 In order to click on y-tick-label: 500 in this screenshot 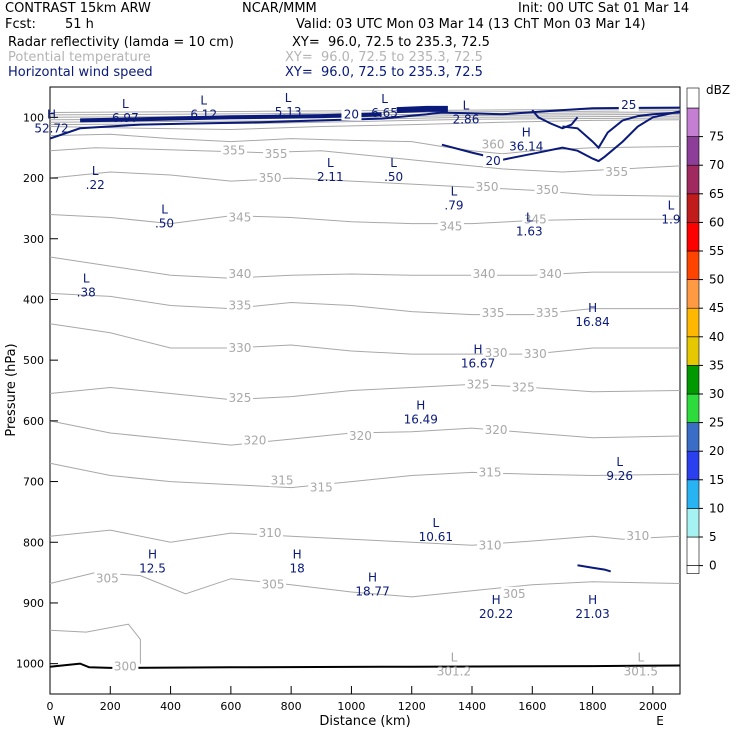, I will do `click(33, 360)`.